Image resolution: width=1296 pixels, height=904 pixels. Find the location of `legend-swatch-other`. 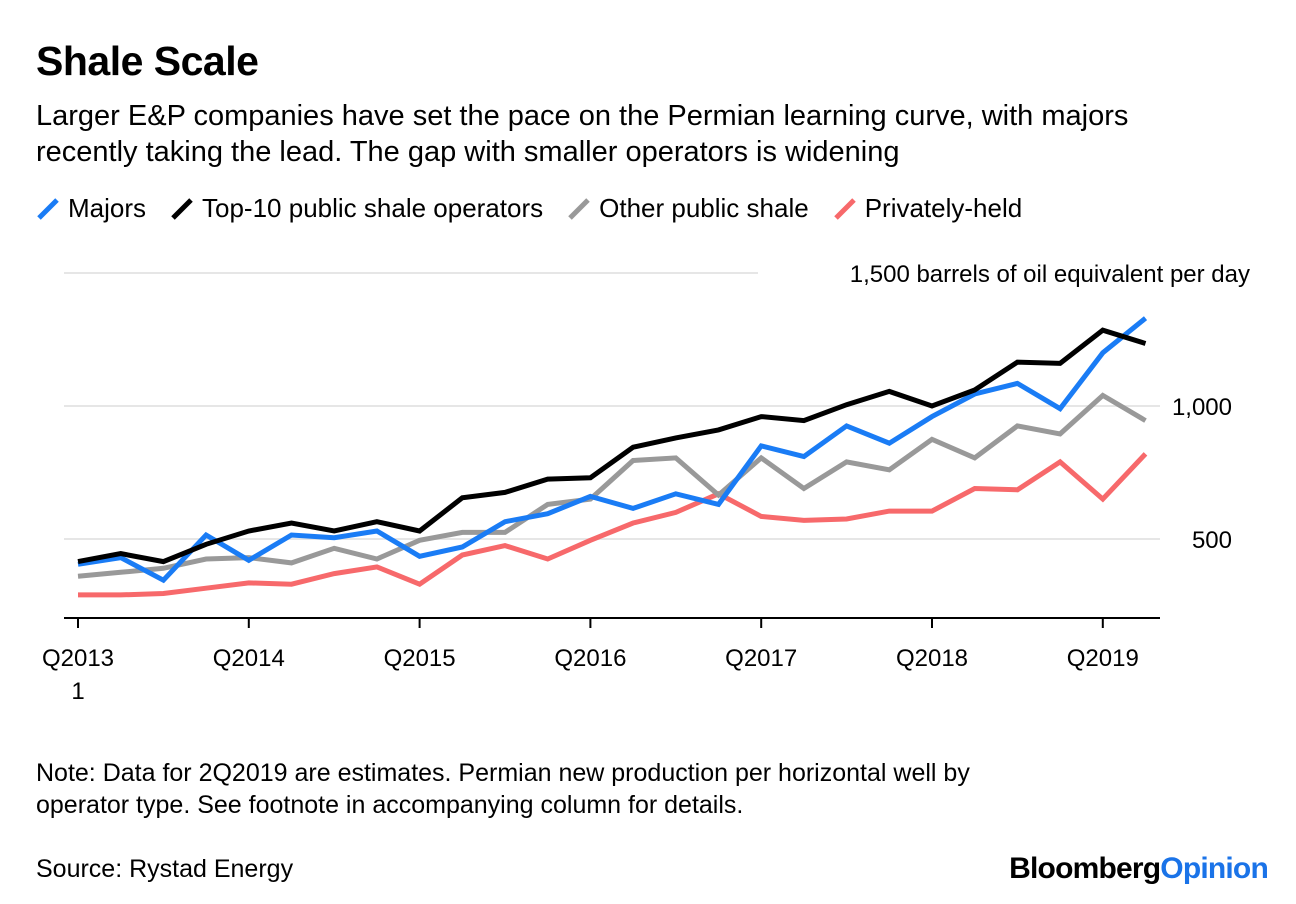

legend-swatch-other is located at coordinates (579, 208).